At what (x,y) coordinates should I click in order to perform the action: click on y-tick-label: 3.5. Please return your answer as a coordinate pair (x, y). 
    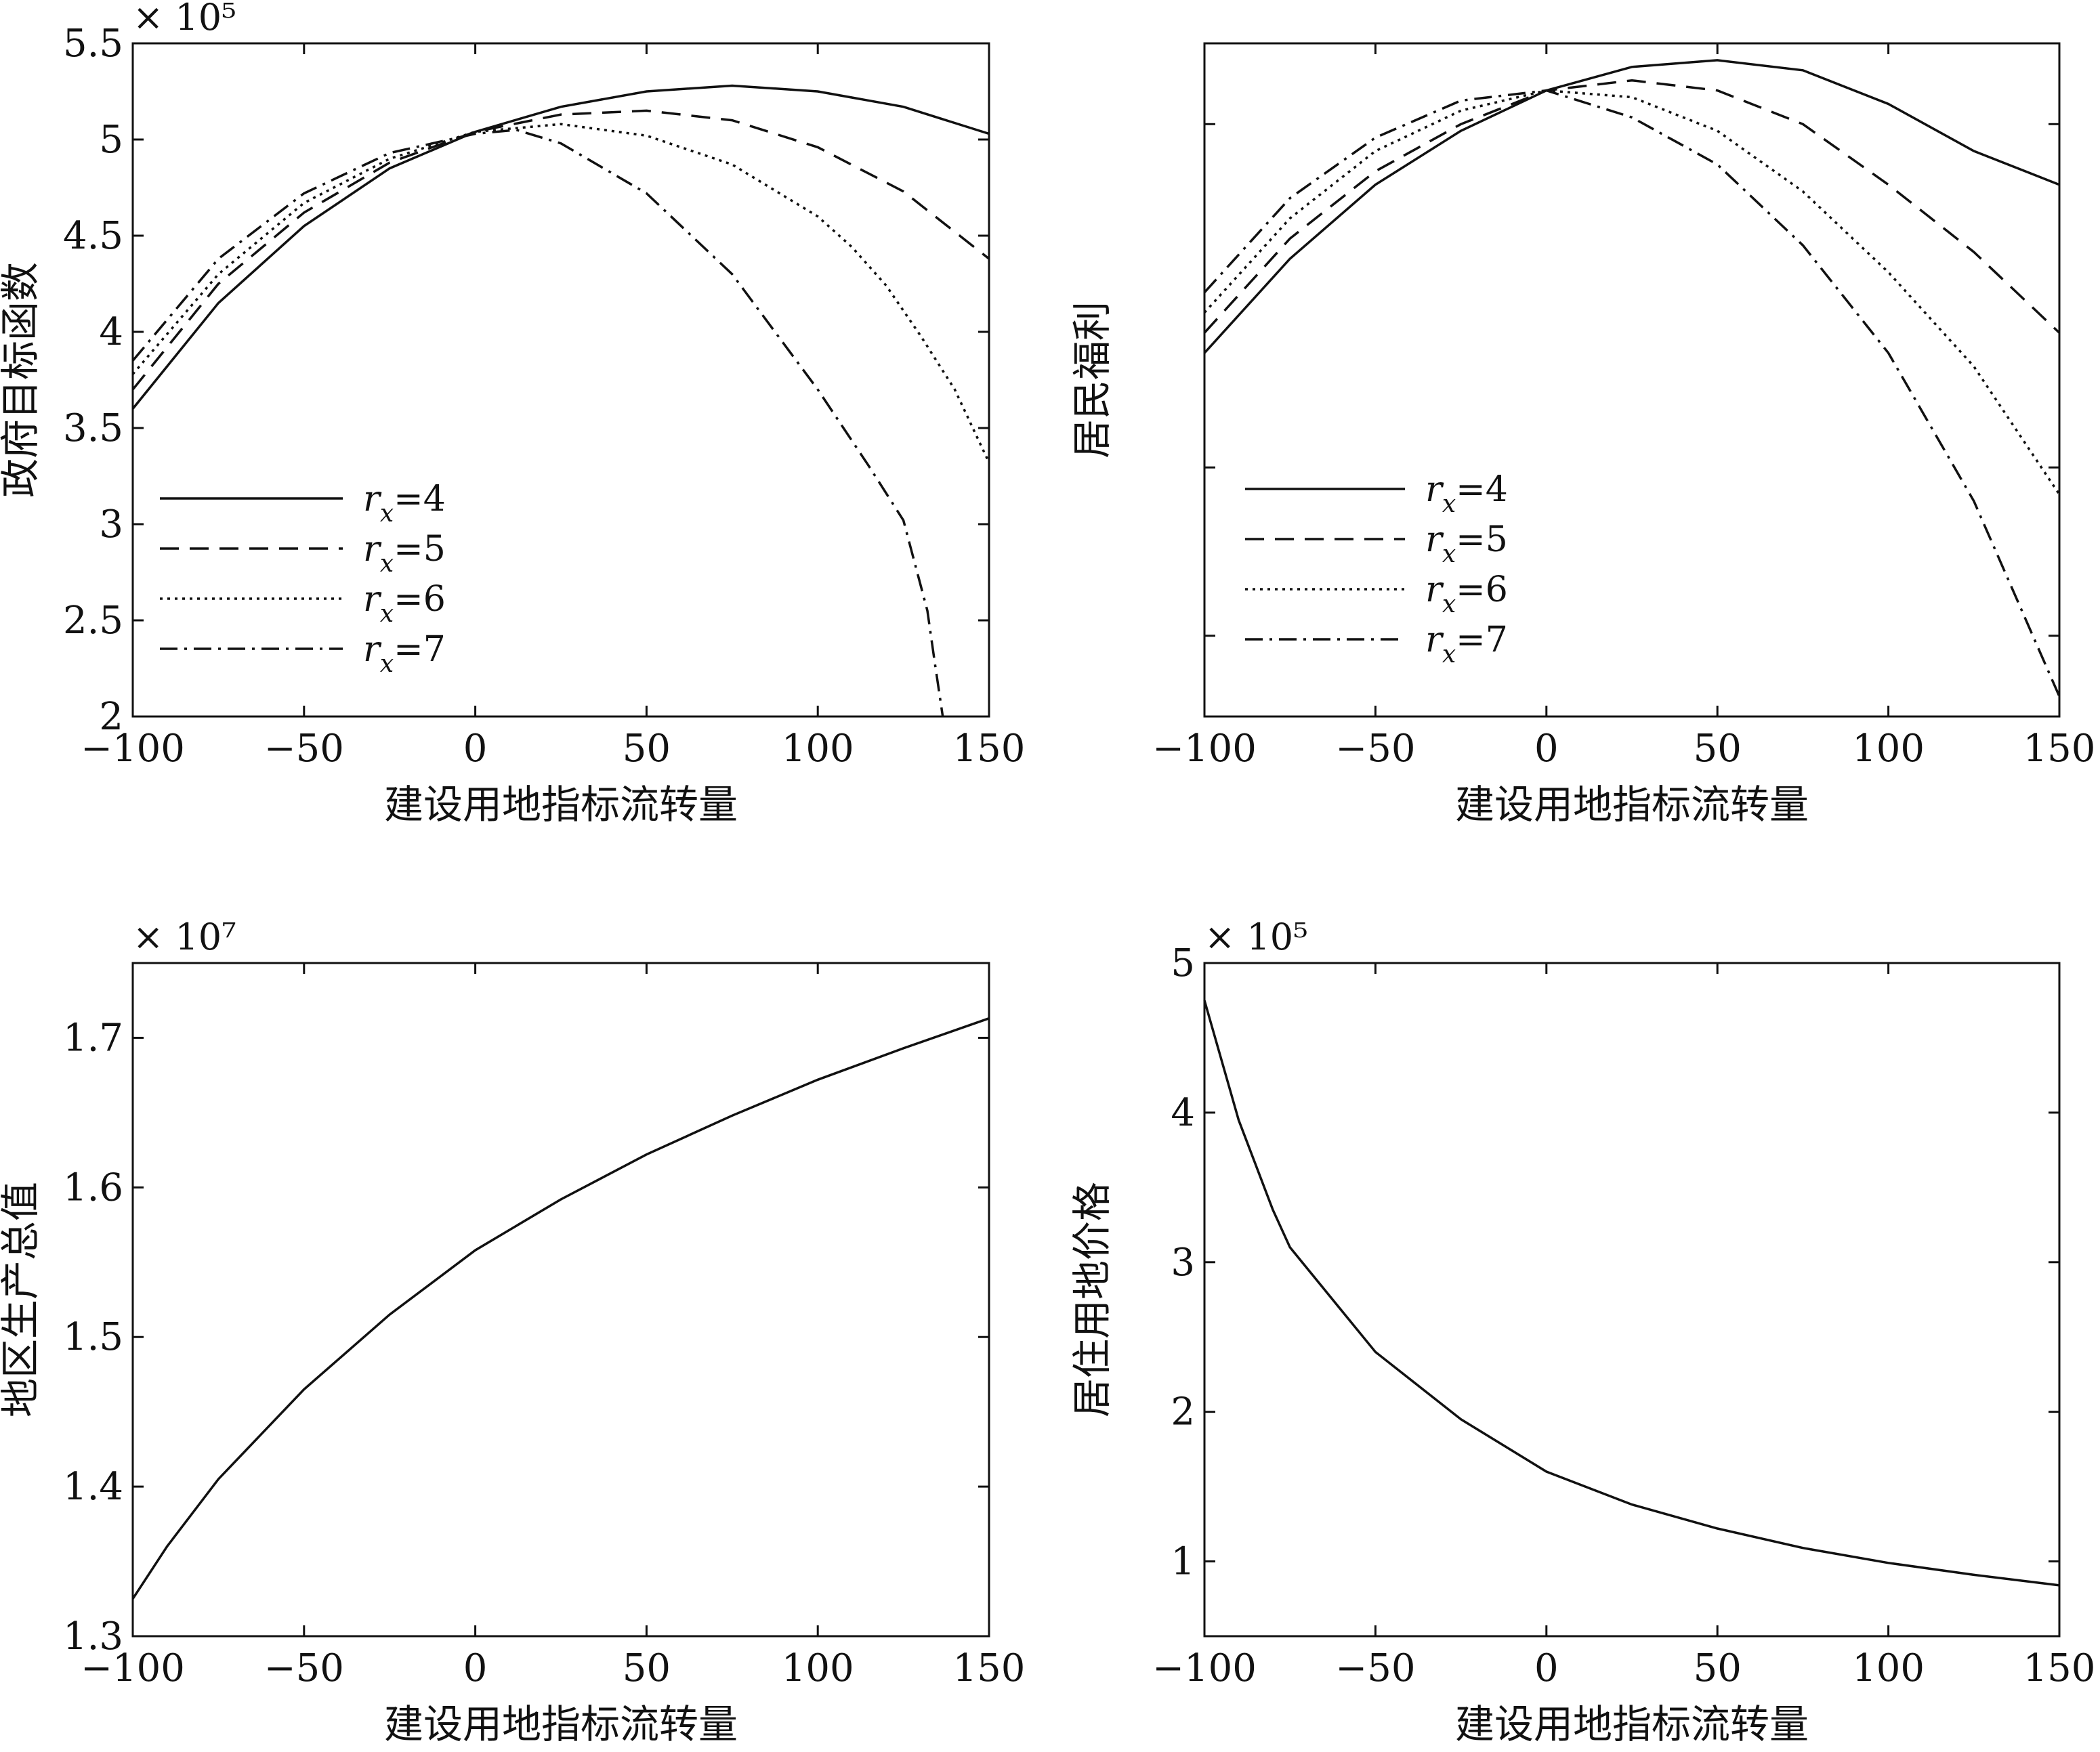
    Looking at the image, I should click on (93, 428).